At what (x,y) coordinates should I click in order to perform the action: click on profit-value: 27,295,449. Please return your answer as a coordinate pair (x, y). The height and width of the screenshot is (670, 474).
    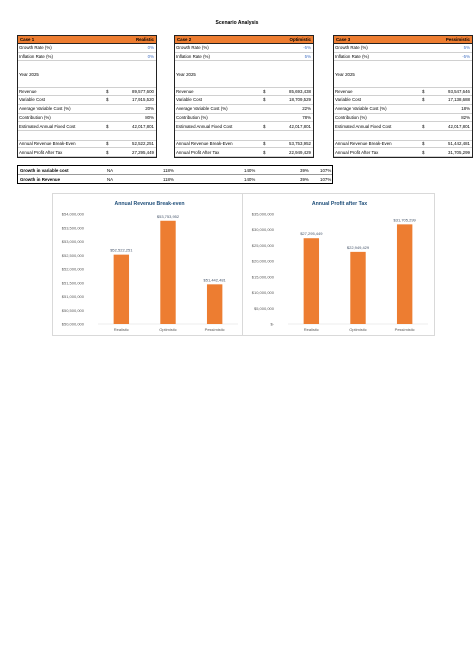
    Looking at the image, I should click on (143, 152).